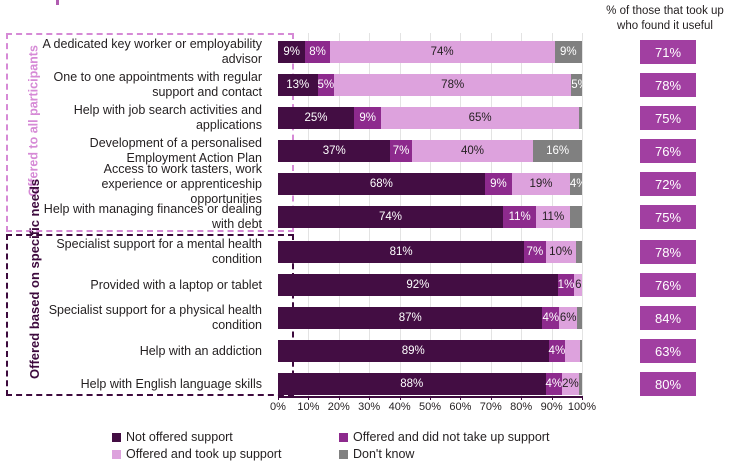 This screenshot has width=739, height=473. Describe the element at coordinates (298, 85) in the screenshot. I see `bar-segment-label: 13%` at that location.